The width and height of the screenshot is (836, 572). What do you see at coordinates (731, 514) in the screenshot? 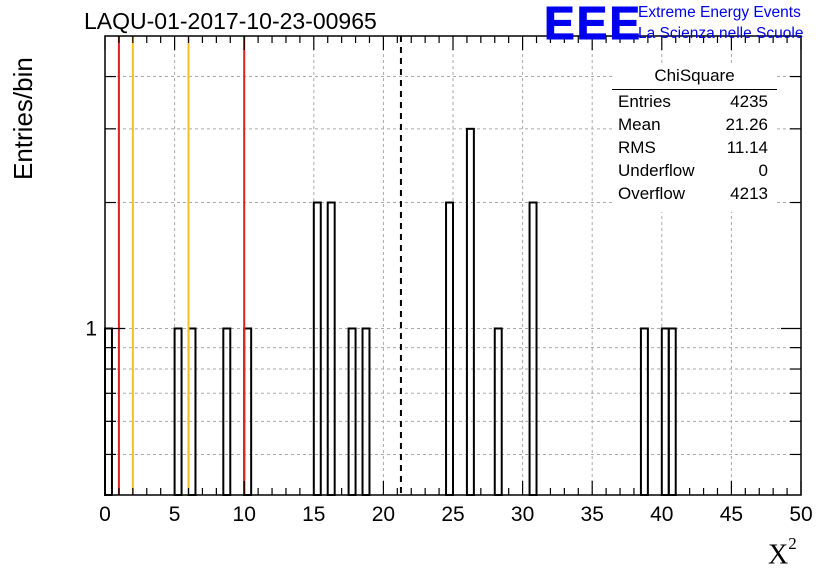
I see `x-tick-label: 45` at bounding box center [731, 514].